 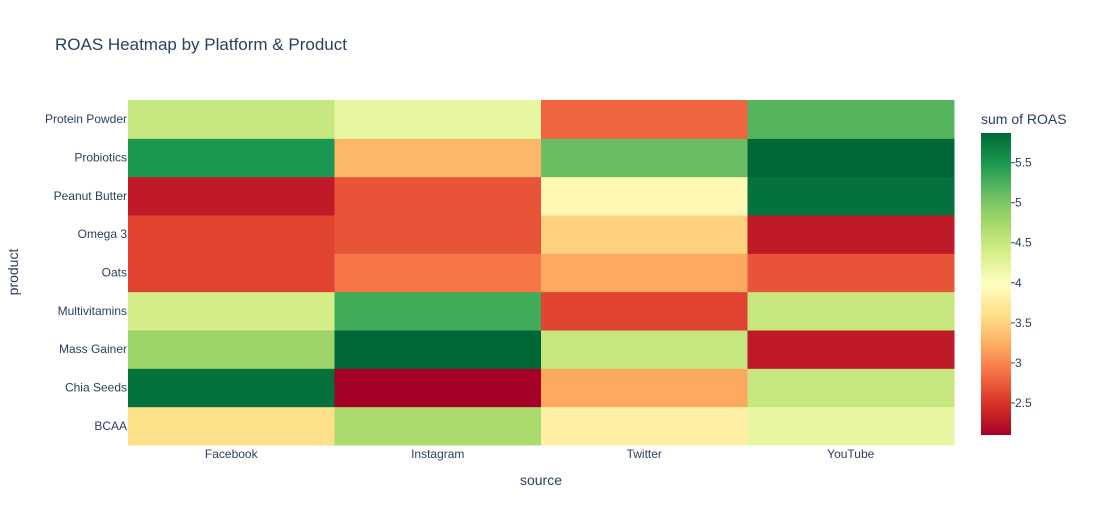 I want to click on y-tick-protein-powder: Protein Powder, so click(x=86, y=119).